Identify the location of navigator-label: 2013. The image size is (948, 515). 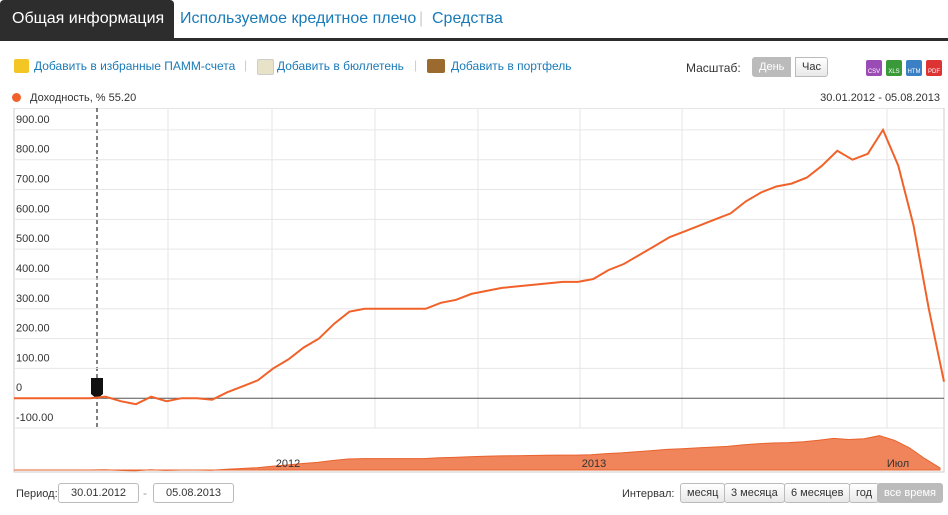
(594, 464).